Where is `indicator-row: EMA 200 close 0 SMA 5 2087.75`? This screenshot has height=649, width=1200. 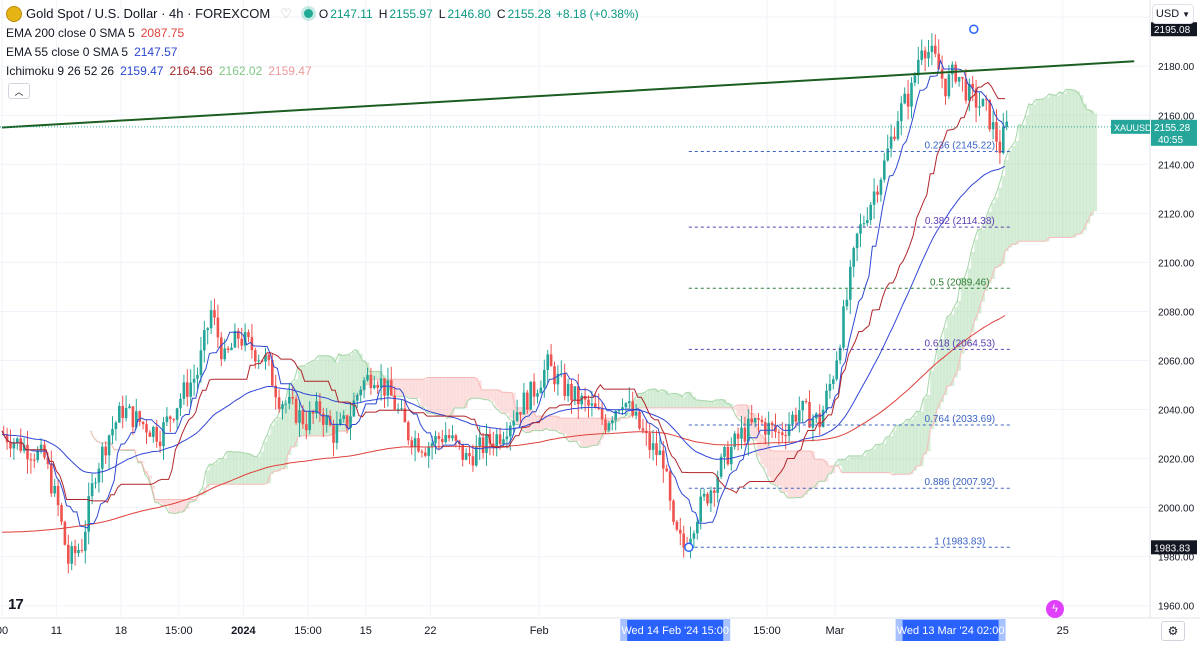 indicator-row: EMA 200 close 0 SMA 5 2087.75 is located at coordinates (322, 32).